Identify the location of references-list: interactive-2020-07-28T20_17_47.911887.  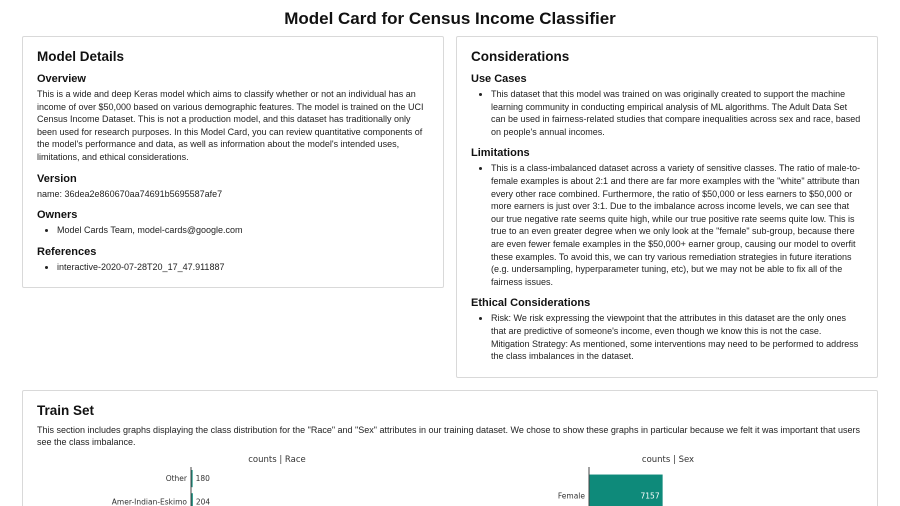
(233, 267).